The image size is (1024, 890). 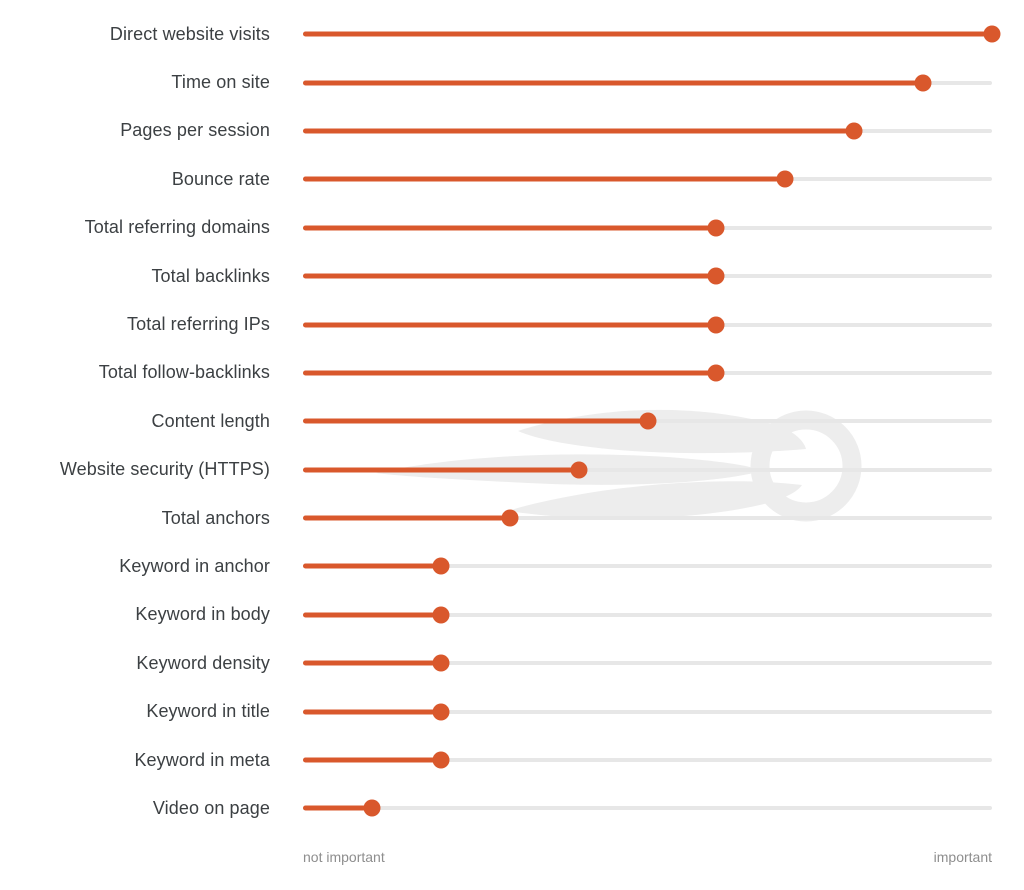 I want to click on chart-row: Keyword in body, so click(x=512, y=615).